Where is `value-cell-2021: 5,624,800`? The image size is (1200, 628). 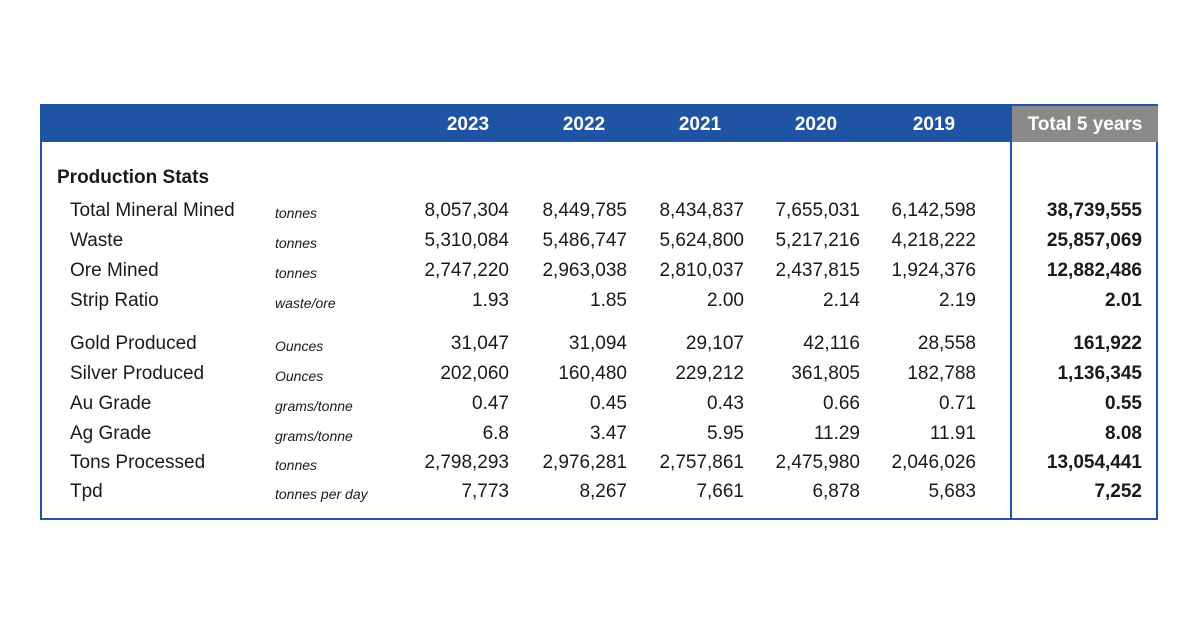 value-cell-2021: 5,624,800 is located at coordinates (701, 240).